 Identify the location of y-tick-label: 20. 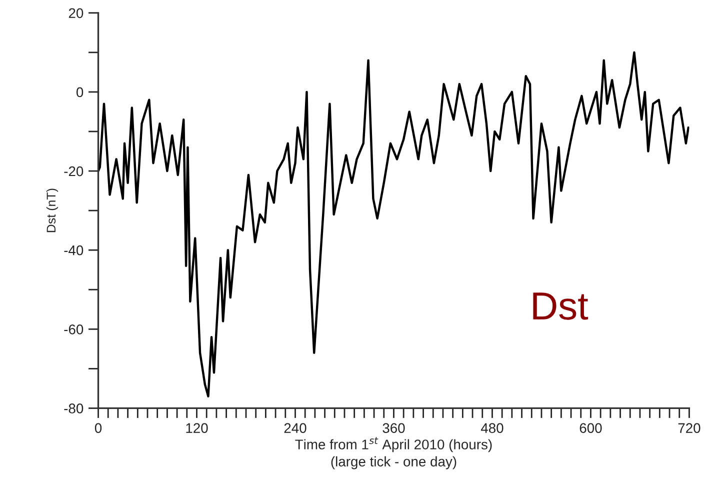
(76, 13).